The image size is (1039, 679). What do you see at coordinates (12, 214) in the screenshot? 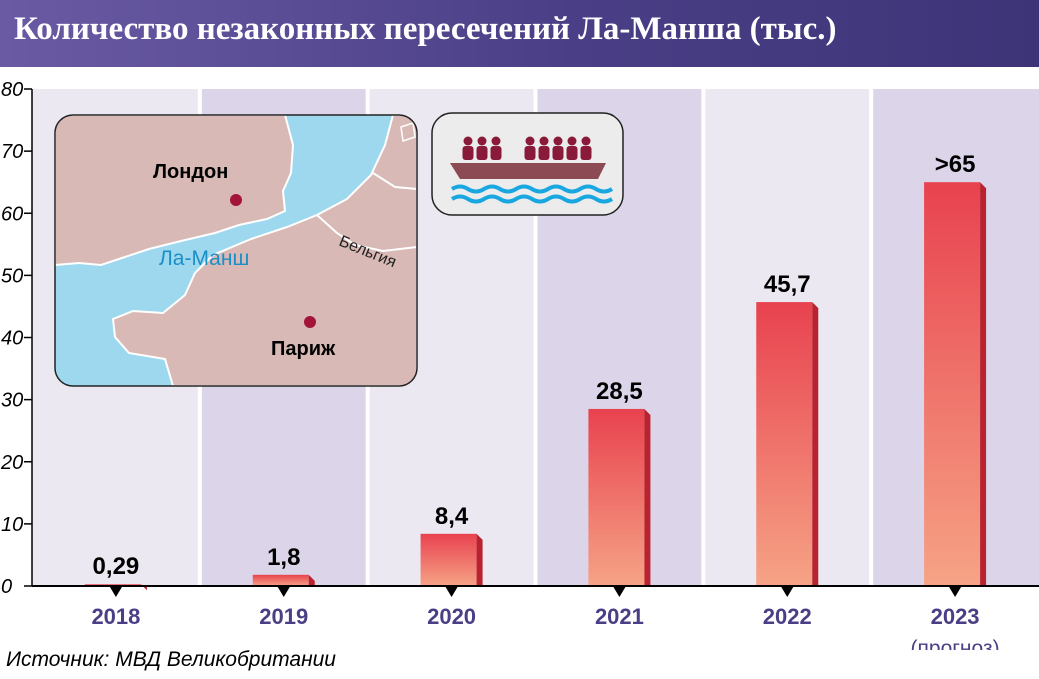
I see `y-tick-label: 60` at bounding box center [12, 214].